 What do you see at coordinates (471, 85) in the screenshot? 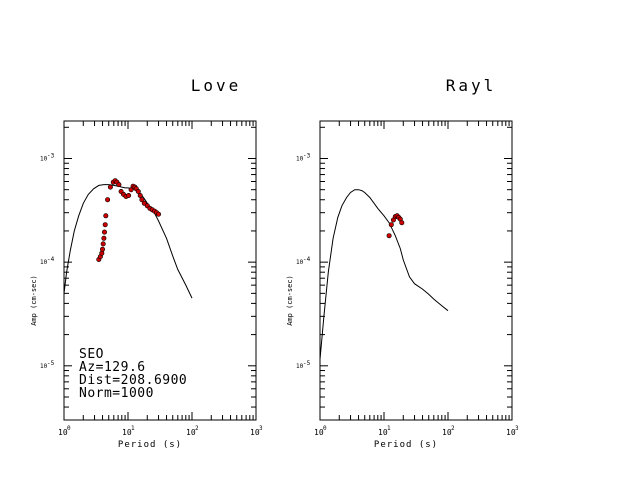
I see `rayl-panel-title: Rayl` at bounding box center [471, 85].